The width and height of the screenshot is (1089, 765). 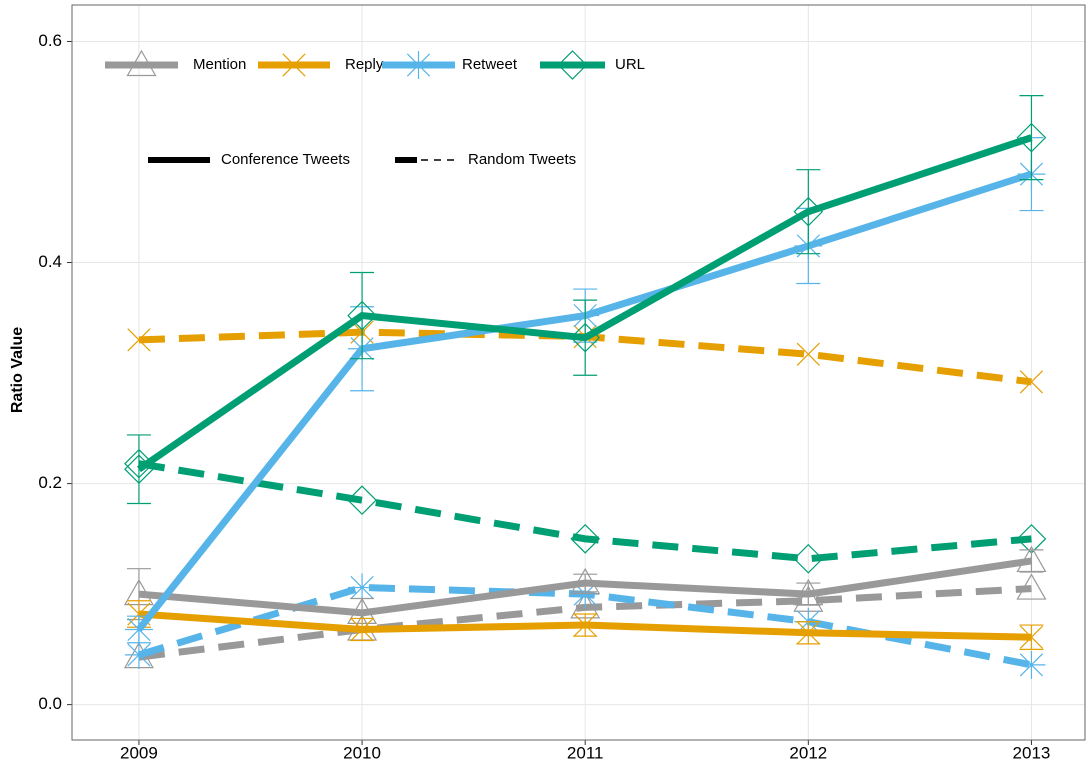 I want to click on y-tick-label: 0.2, so click(x=50, y=482).